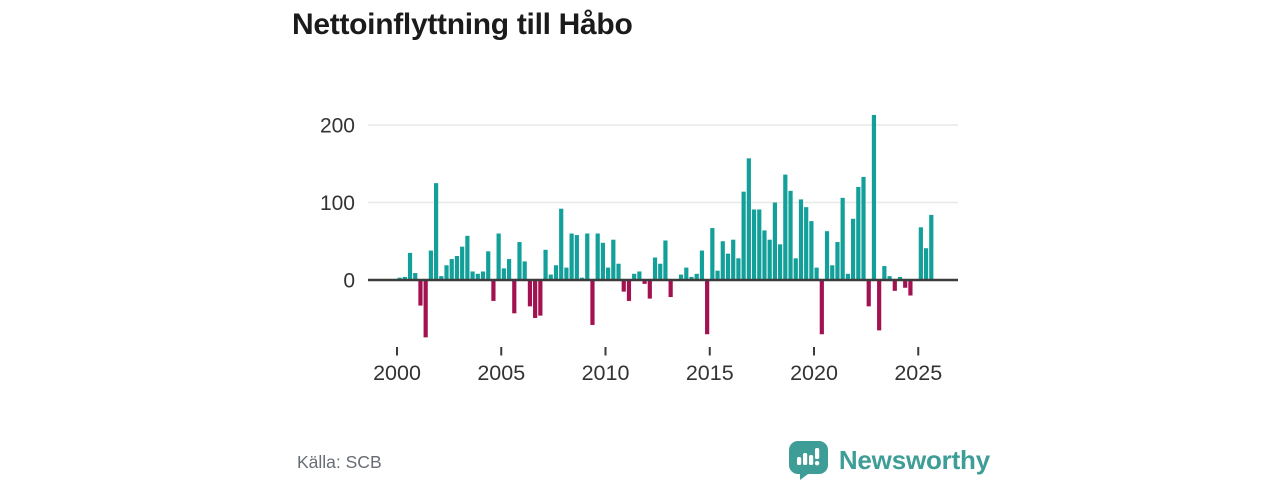  I want to click on y-tick-label: 0, so click(349, 281).